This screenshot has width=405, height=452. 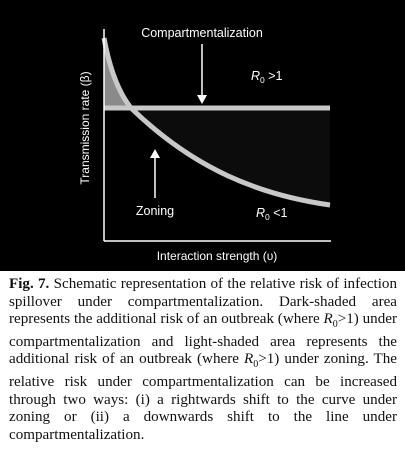 I want to click on figure-caption-label: Fig. 7., so click(x=29, y=284).